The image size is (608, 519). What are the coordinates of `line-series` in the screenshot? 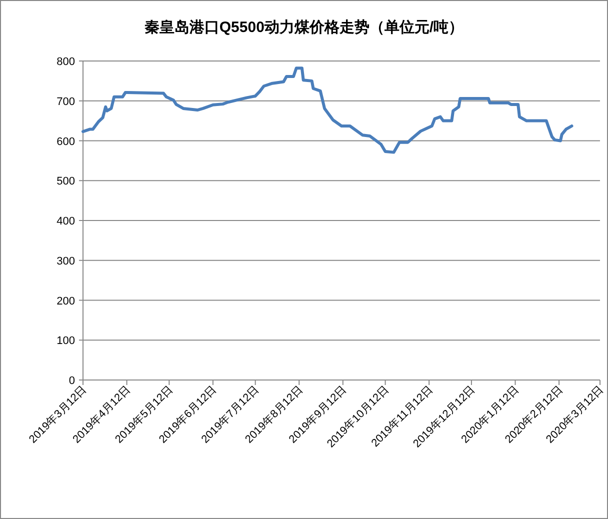 It's located at (328, 110).